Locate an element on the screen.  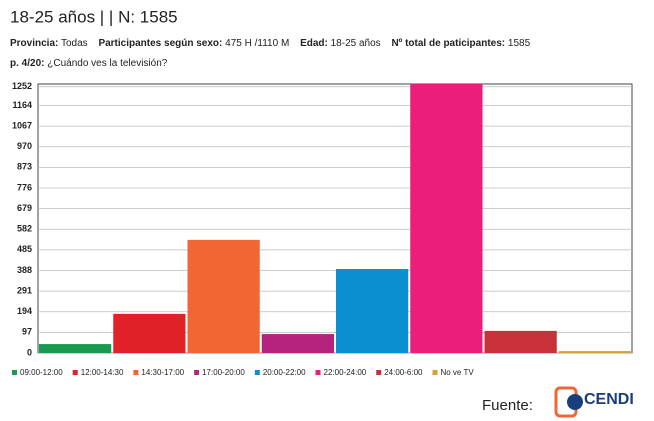
y-tick-label: 582 is located at coordinates (24, 229).